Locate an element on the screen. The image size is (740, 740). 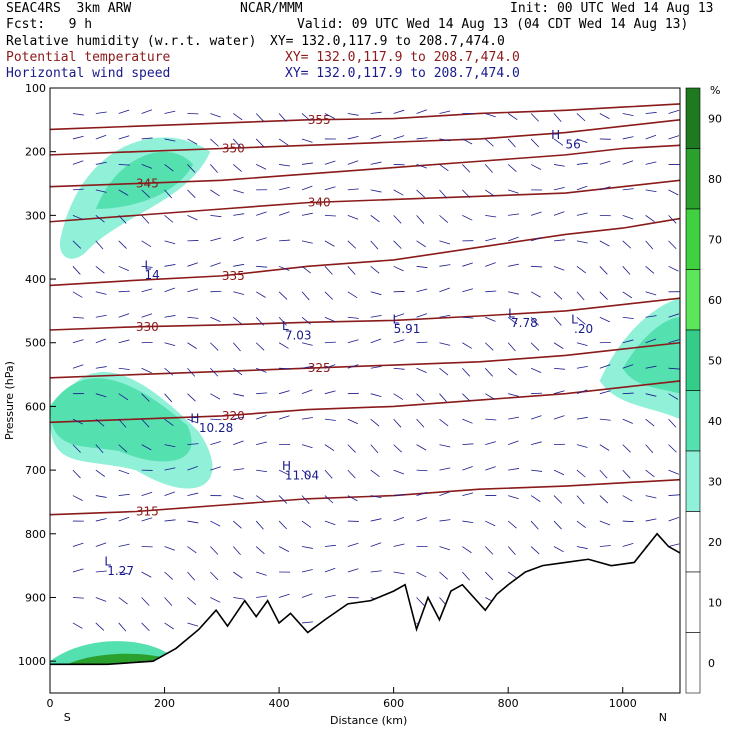
extremum-label: H is located at coordinates (555, 135).